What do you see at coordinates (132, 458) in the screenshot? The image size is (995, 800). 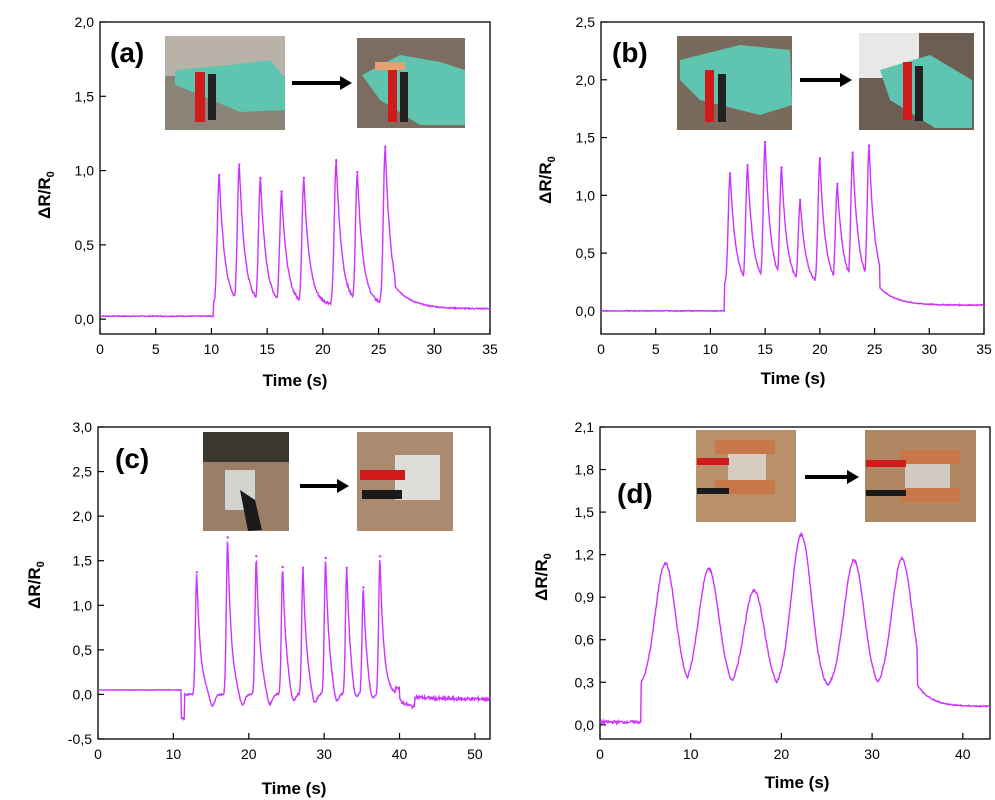 I see `panel-label: (c)` at bounding box center [132, 458].